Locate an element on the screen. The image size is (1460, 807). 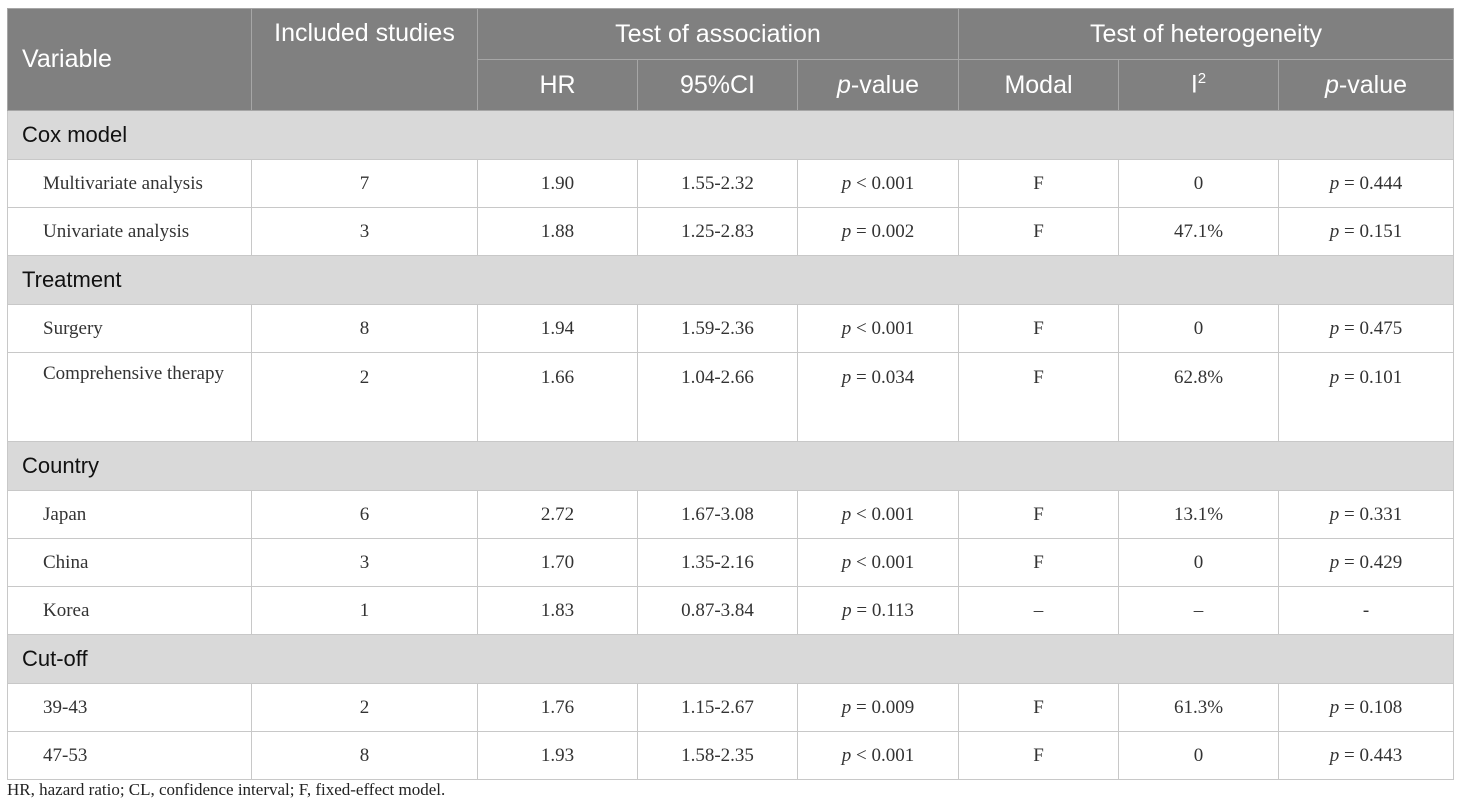
ci-cell: 1.67-3.08 is located at coordinates (717, 514).